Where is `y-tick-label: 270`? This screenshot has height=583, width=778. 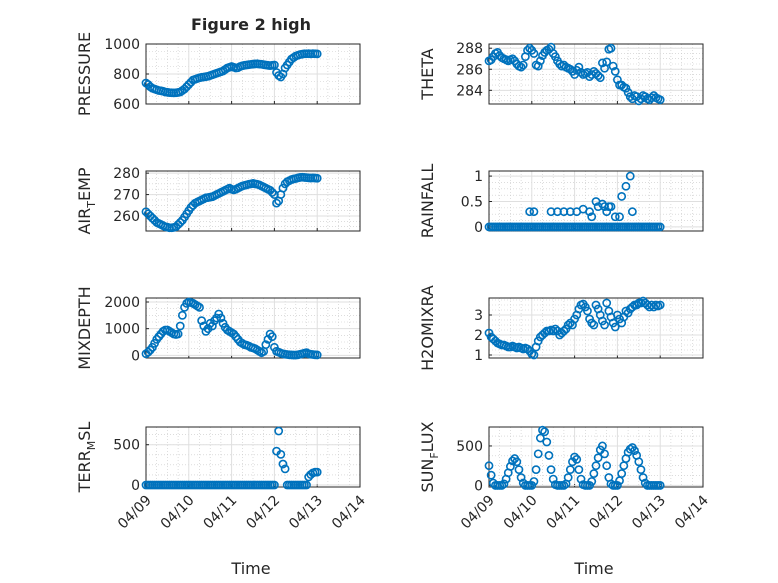
y-tick-label: 270 is located at coordinates (126, 196).